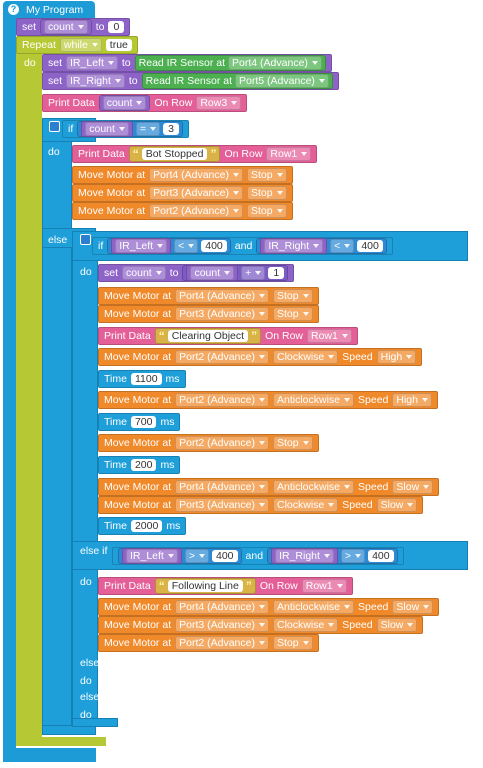 This screenshot has height=768, width=483. What do you see at coordinates (80, 45) in the screenshot?
I see `dropdown: while` at bounding box center [80, 45].